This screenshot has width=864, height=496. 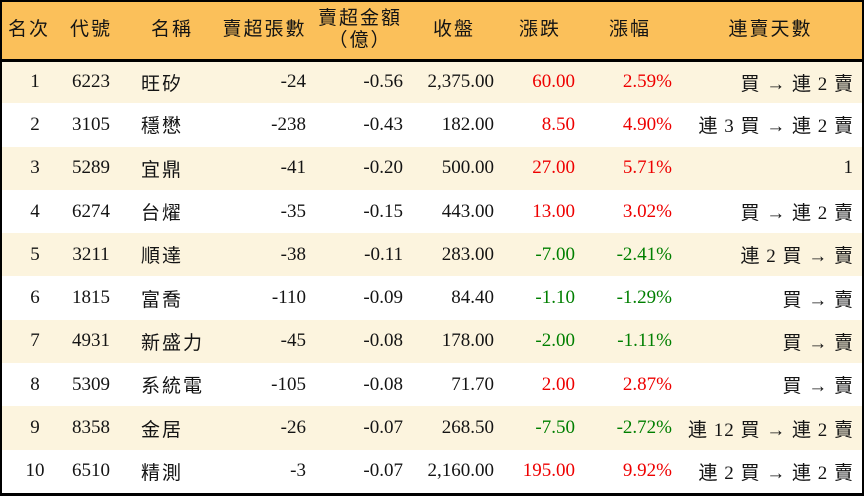 I want to click on cell-close: 268.50, so click(x=467, y=428).